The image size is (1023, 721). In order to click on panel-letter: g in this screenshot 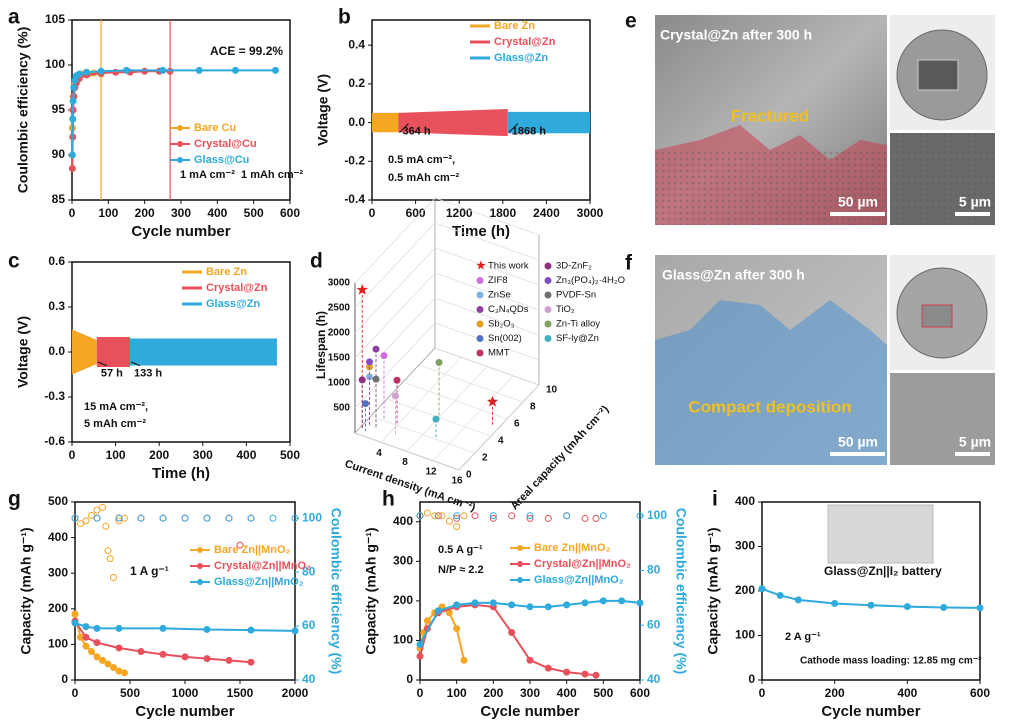, I will do `click(14, 499)`.